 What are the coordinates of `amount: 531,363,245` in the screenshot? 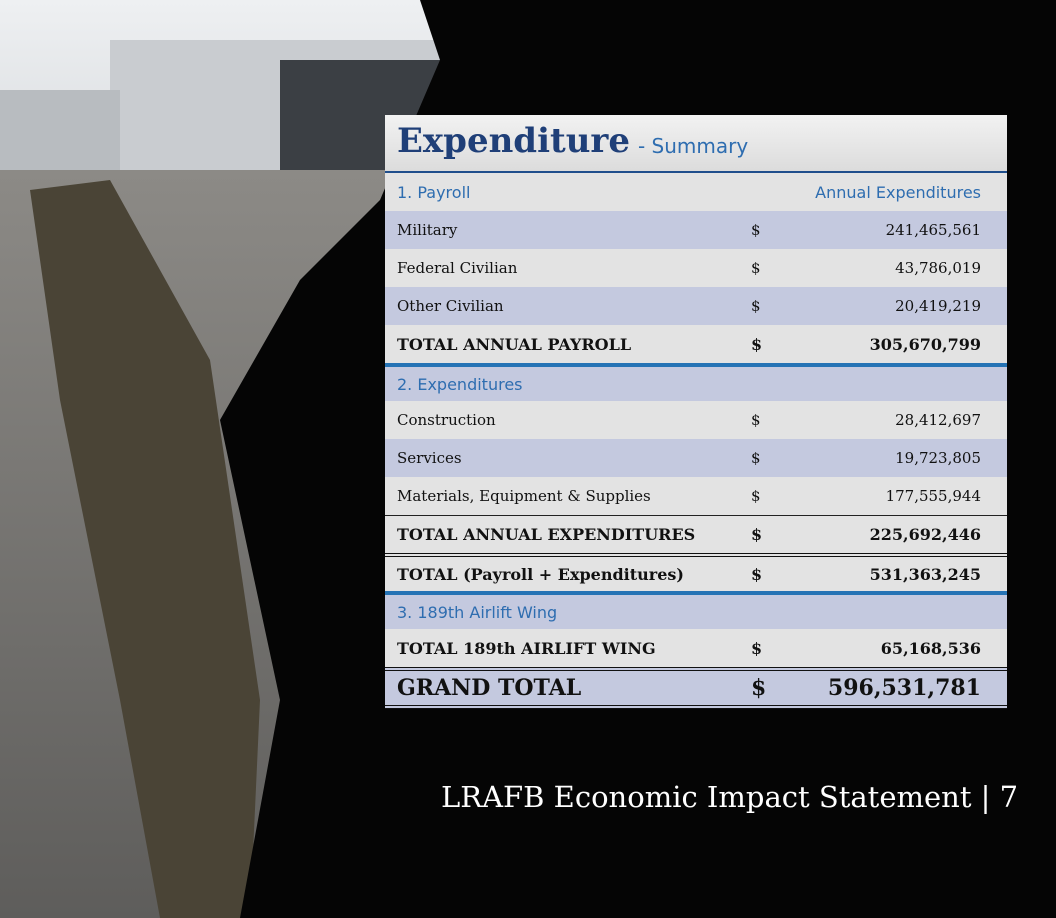 It's located at (925, 574).